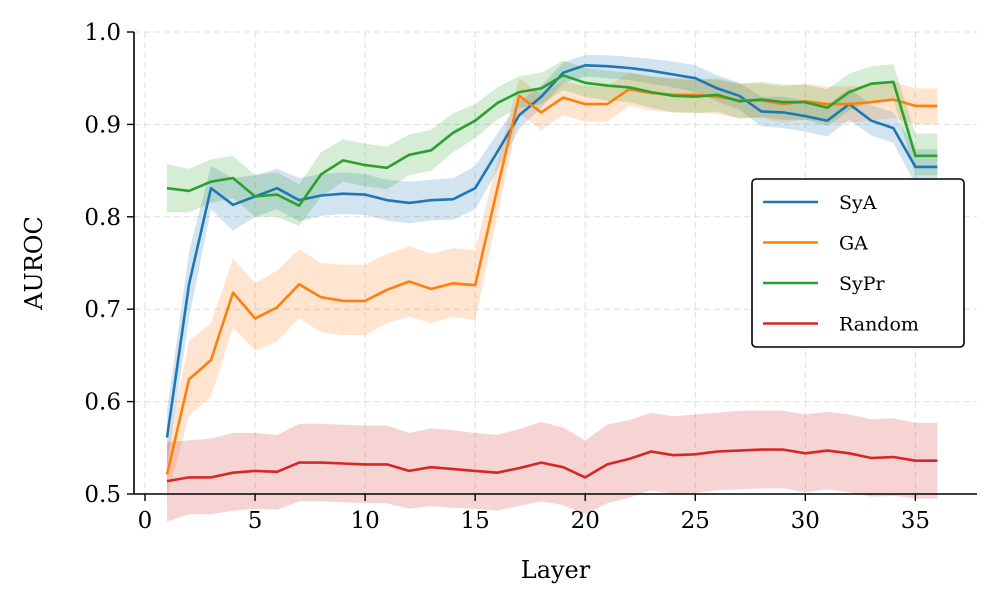  Describe the element at coordinates (858, 203) in the screenshot. I see `legend-label-sya: SyA` at that location.